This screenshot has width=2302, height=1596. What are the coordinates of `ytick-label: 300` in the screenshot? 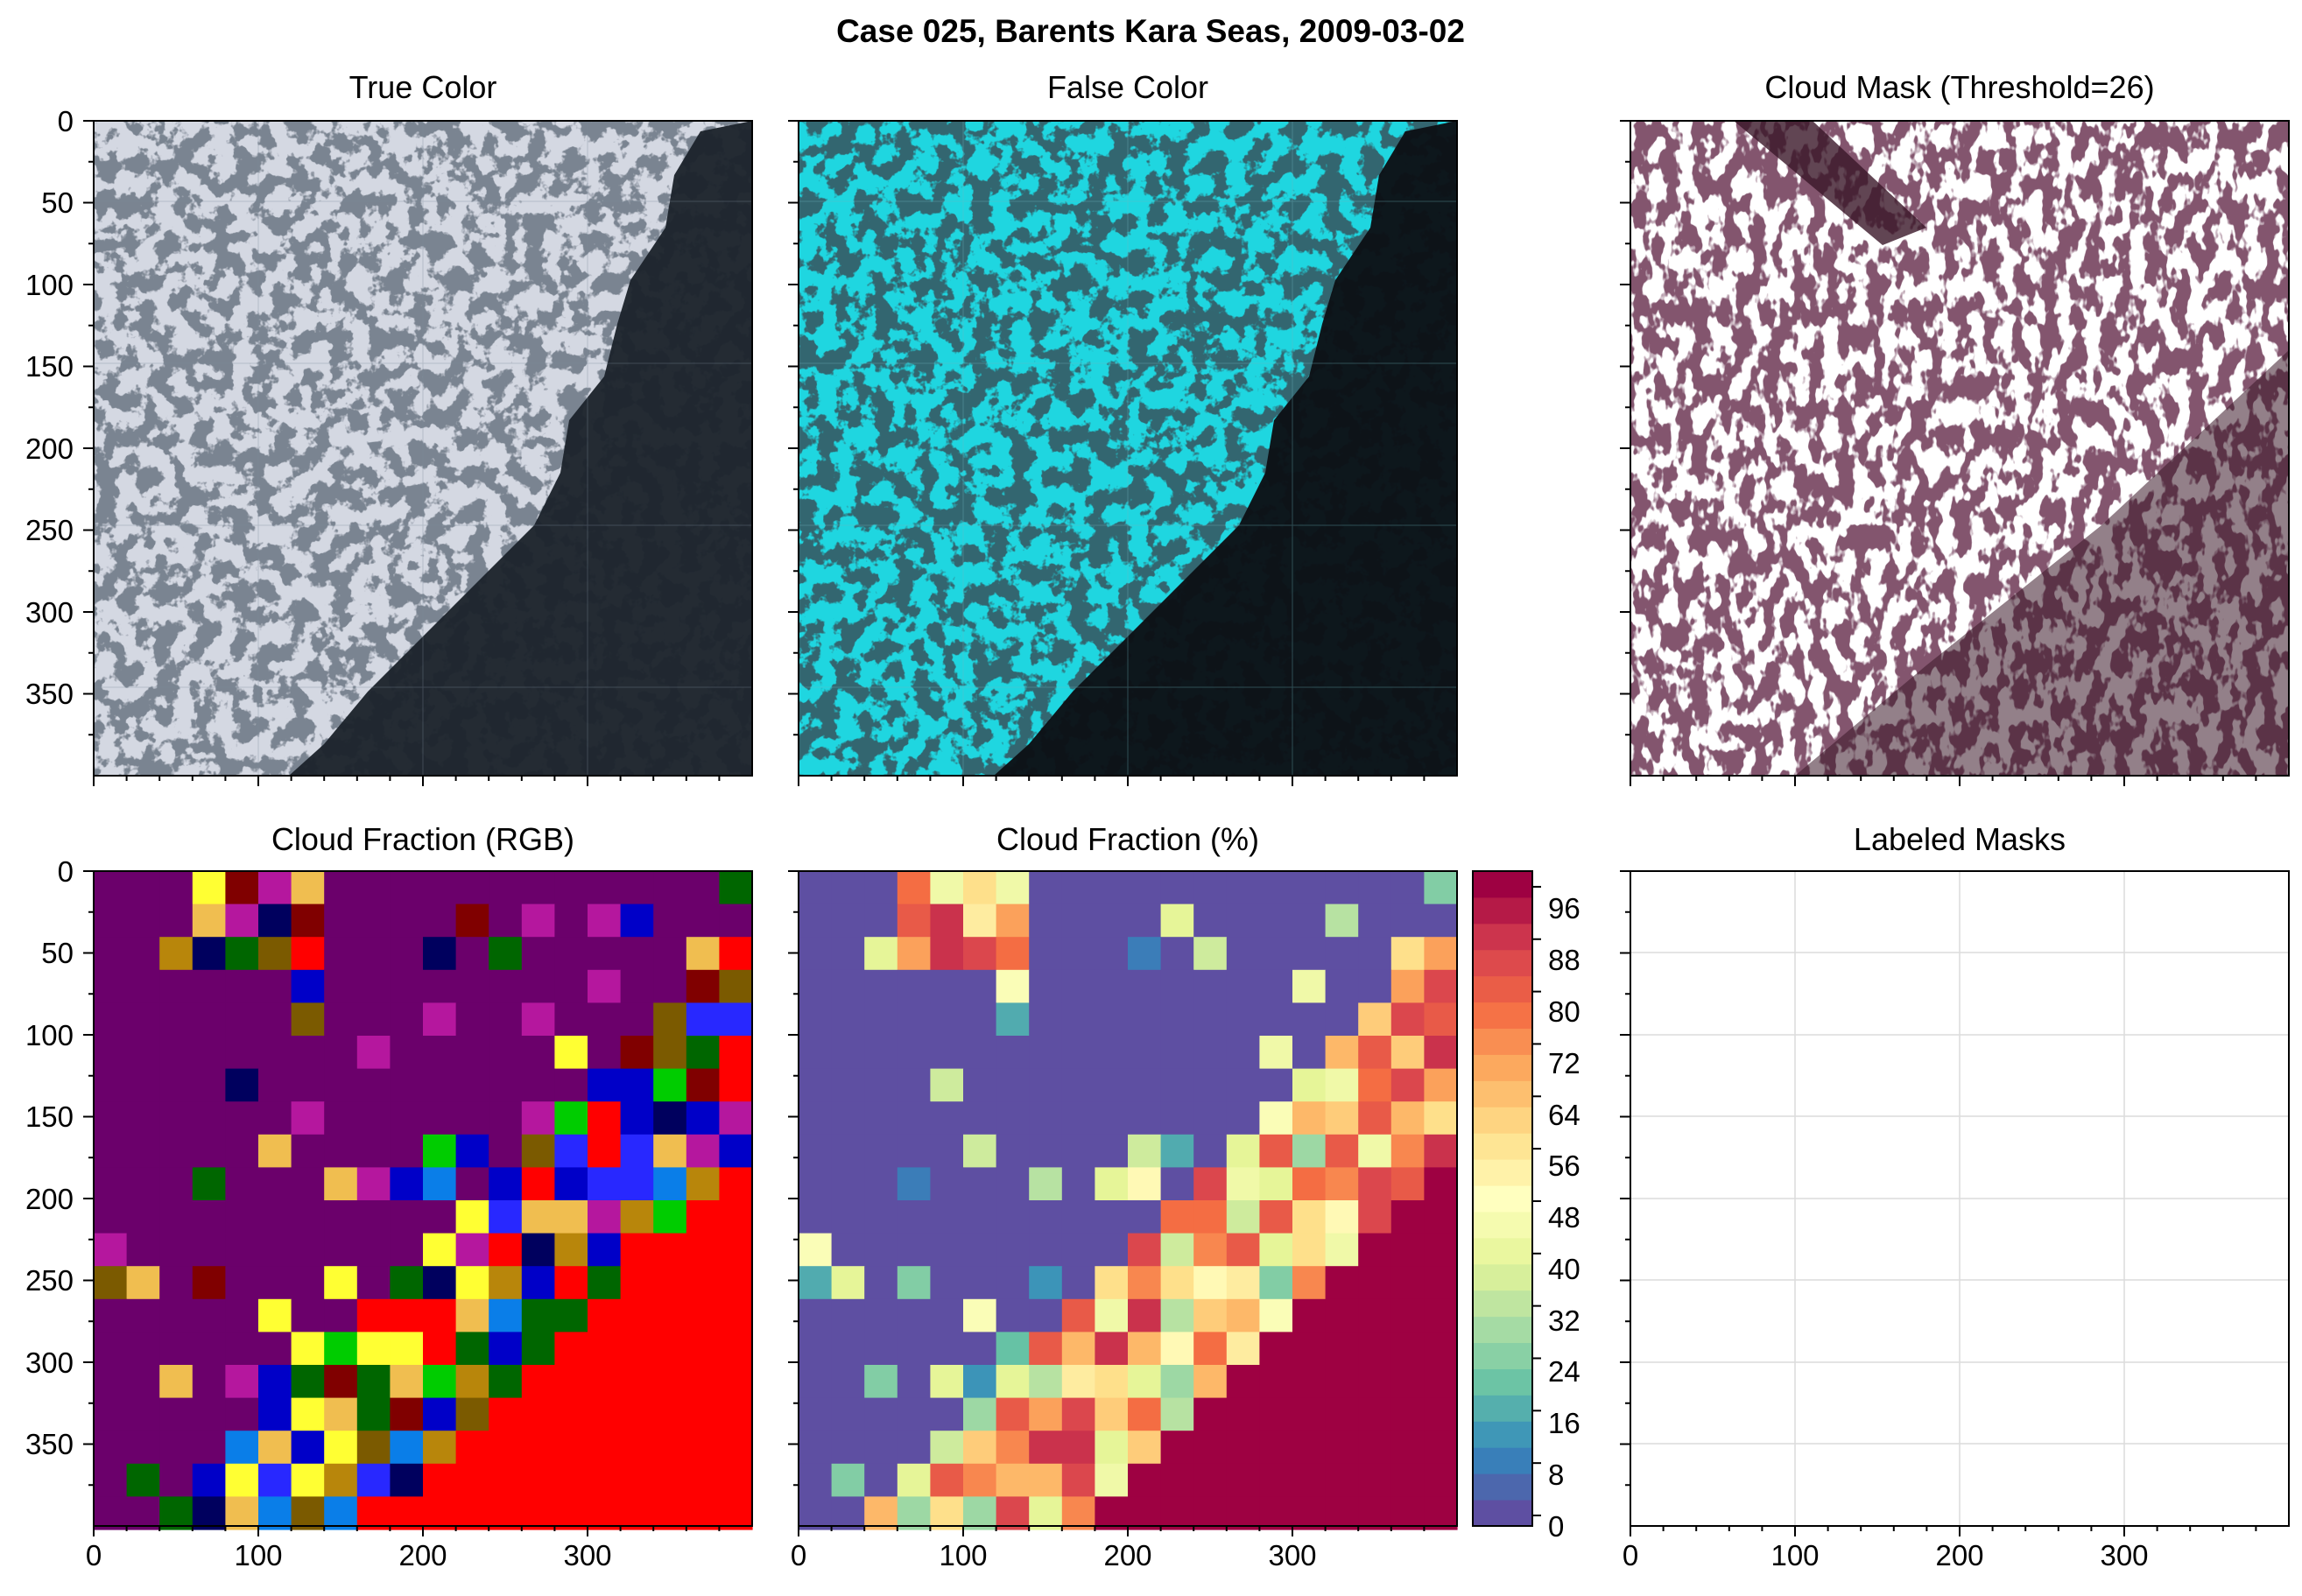 It's located at (50, 612).